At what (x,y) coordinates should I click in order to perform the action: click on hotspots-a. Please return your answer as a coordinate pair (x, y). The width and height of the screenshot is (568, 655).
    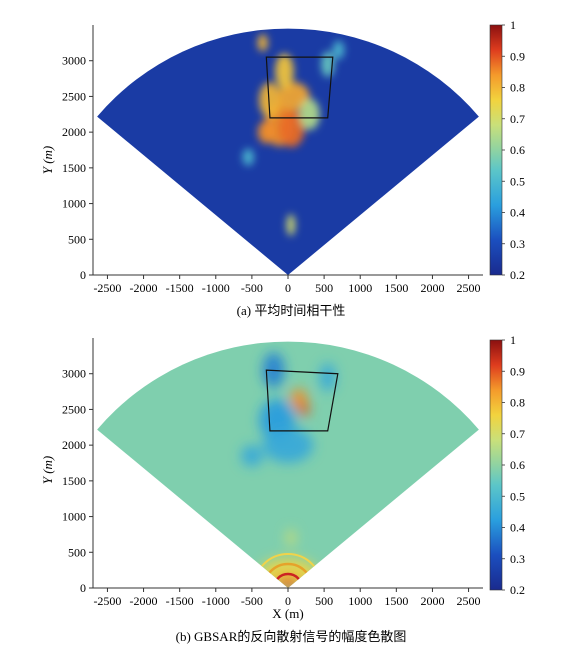
    Looking at the image, I should click on (293, 135).